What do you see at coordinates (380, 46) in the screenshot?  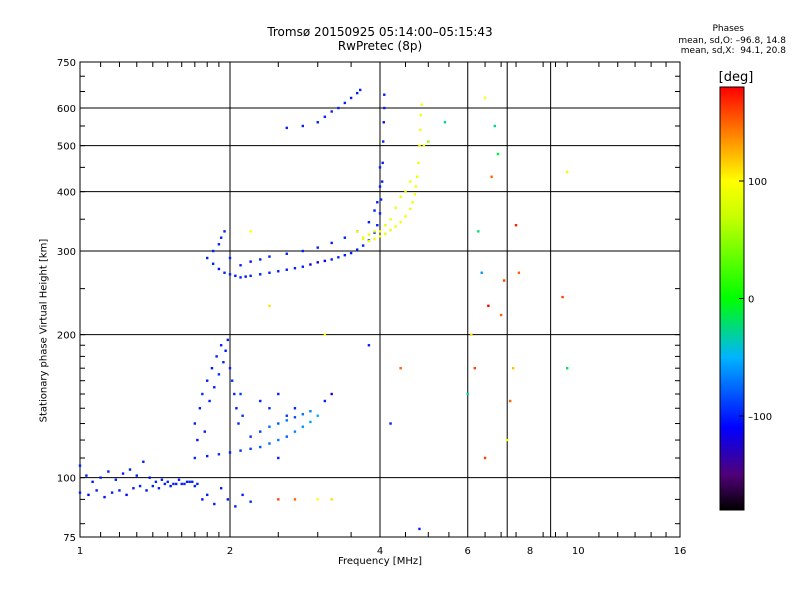 I see `title-line-2: RwPretec (8p)` at bounding box center [380, 46].